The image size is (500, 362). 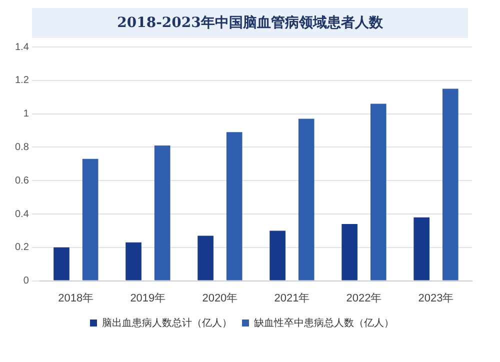 I want to click on y-tick-label: 0.4, so click(x=22, y=214).